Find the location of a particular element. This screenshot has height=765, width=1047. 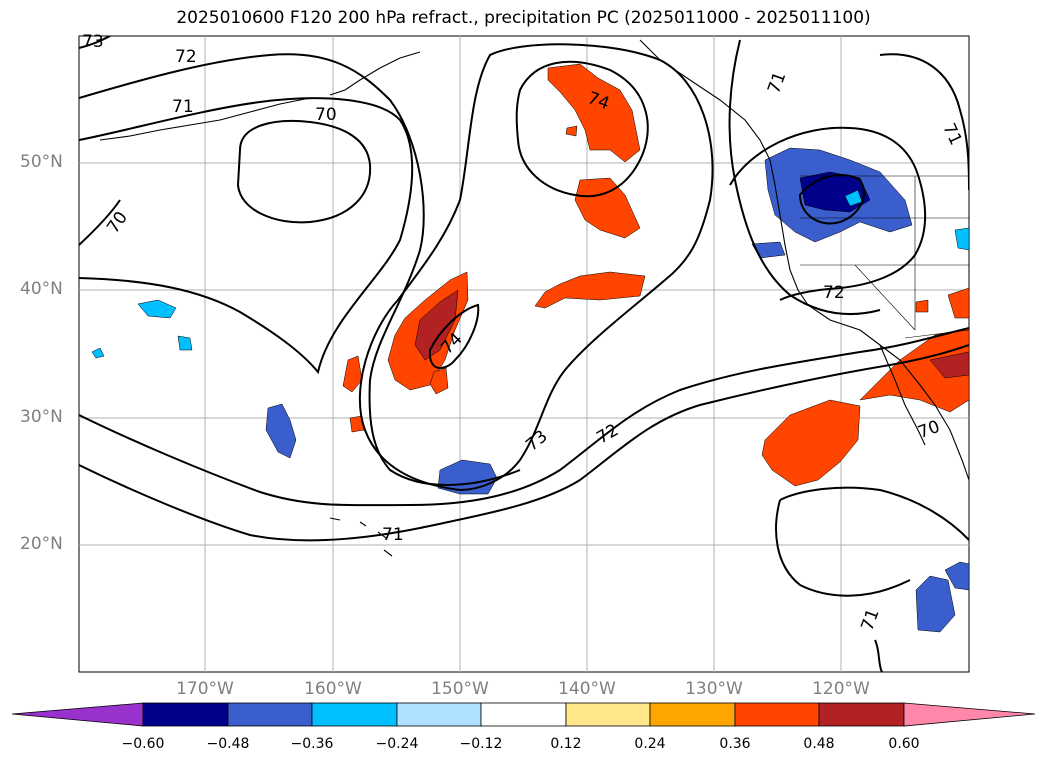

lon-label-150w: 150°W is located at coordinates (460, 689).